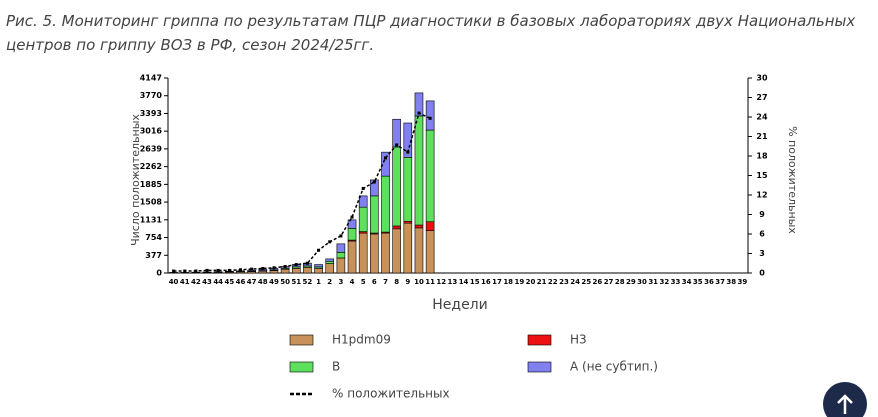  I want to click on y2-tick-label: 0, so click(762, 273).